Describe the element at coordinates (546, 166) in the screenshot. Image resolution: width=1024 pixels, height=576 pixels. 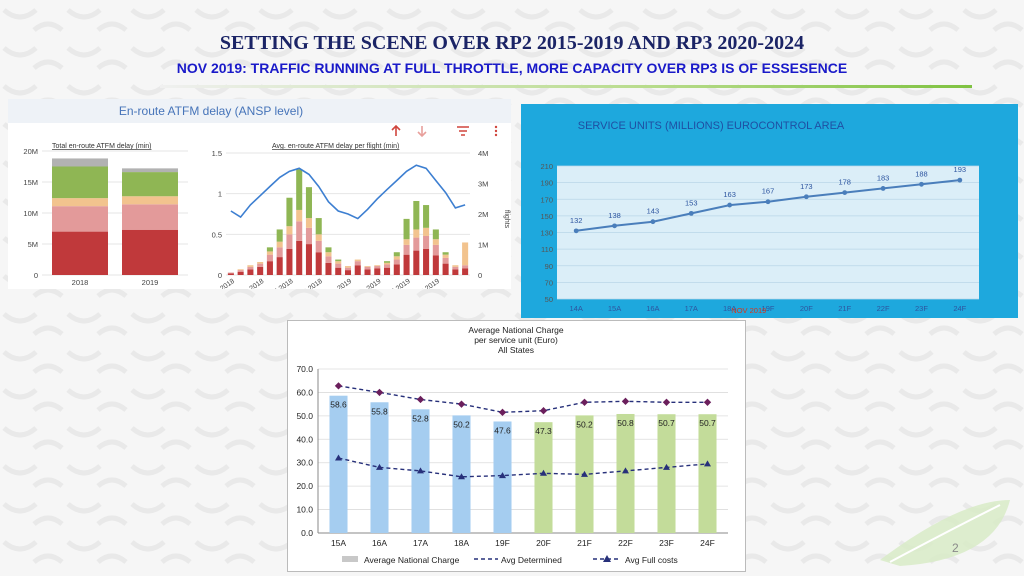
I see `su-ytick: 210` at that location.